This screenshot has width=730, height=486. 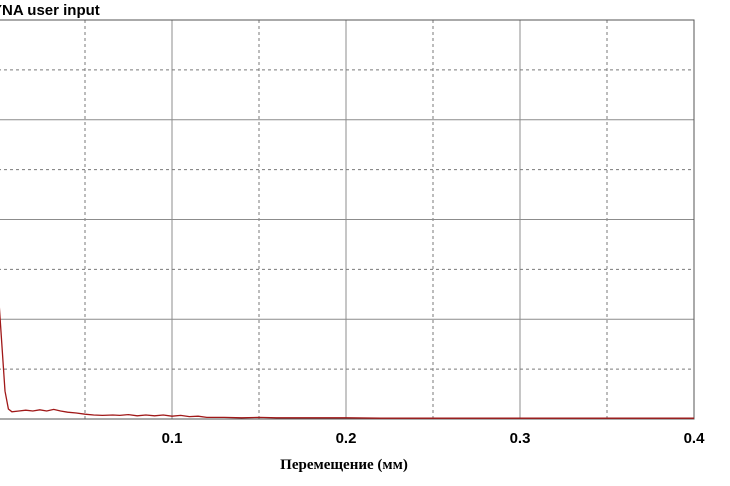 I want to click on x-tick-label: 0.4, so click(x=695, y=438).